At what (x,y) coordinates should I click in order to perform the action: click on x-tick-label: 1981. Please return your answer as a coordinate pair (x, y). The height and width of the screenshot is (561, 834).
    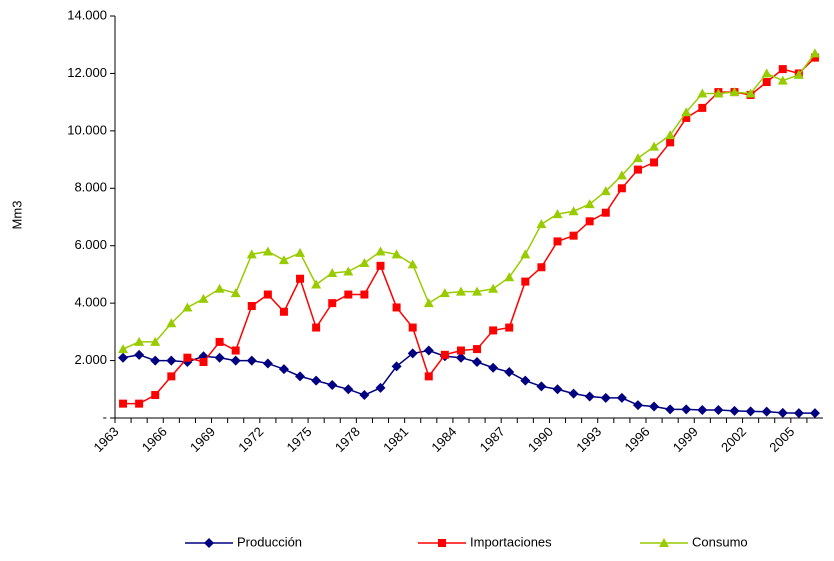
    Looking at the image, I should click on (395, 439).